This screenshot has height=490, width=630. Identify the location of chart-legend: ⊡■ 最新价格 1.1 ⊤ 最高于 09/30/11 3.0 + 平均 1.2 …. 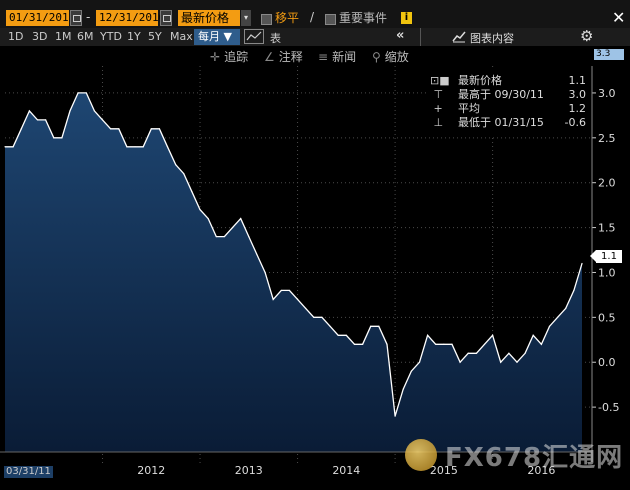
(509, 103).